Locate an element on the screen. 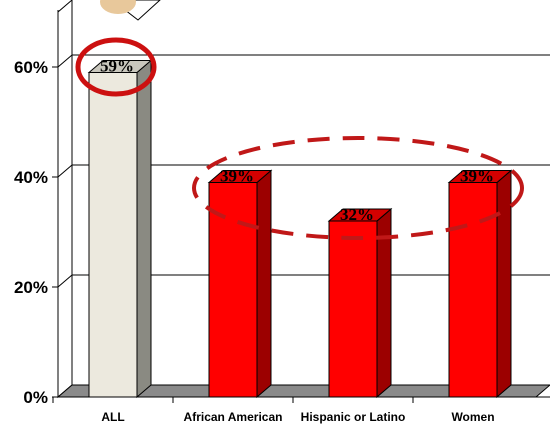 The height and width of the screenshot is (429, 550). y-axis-ticks: 0% 20% 40% 60% is located at coordinates (36, 232).